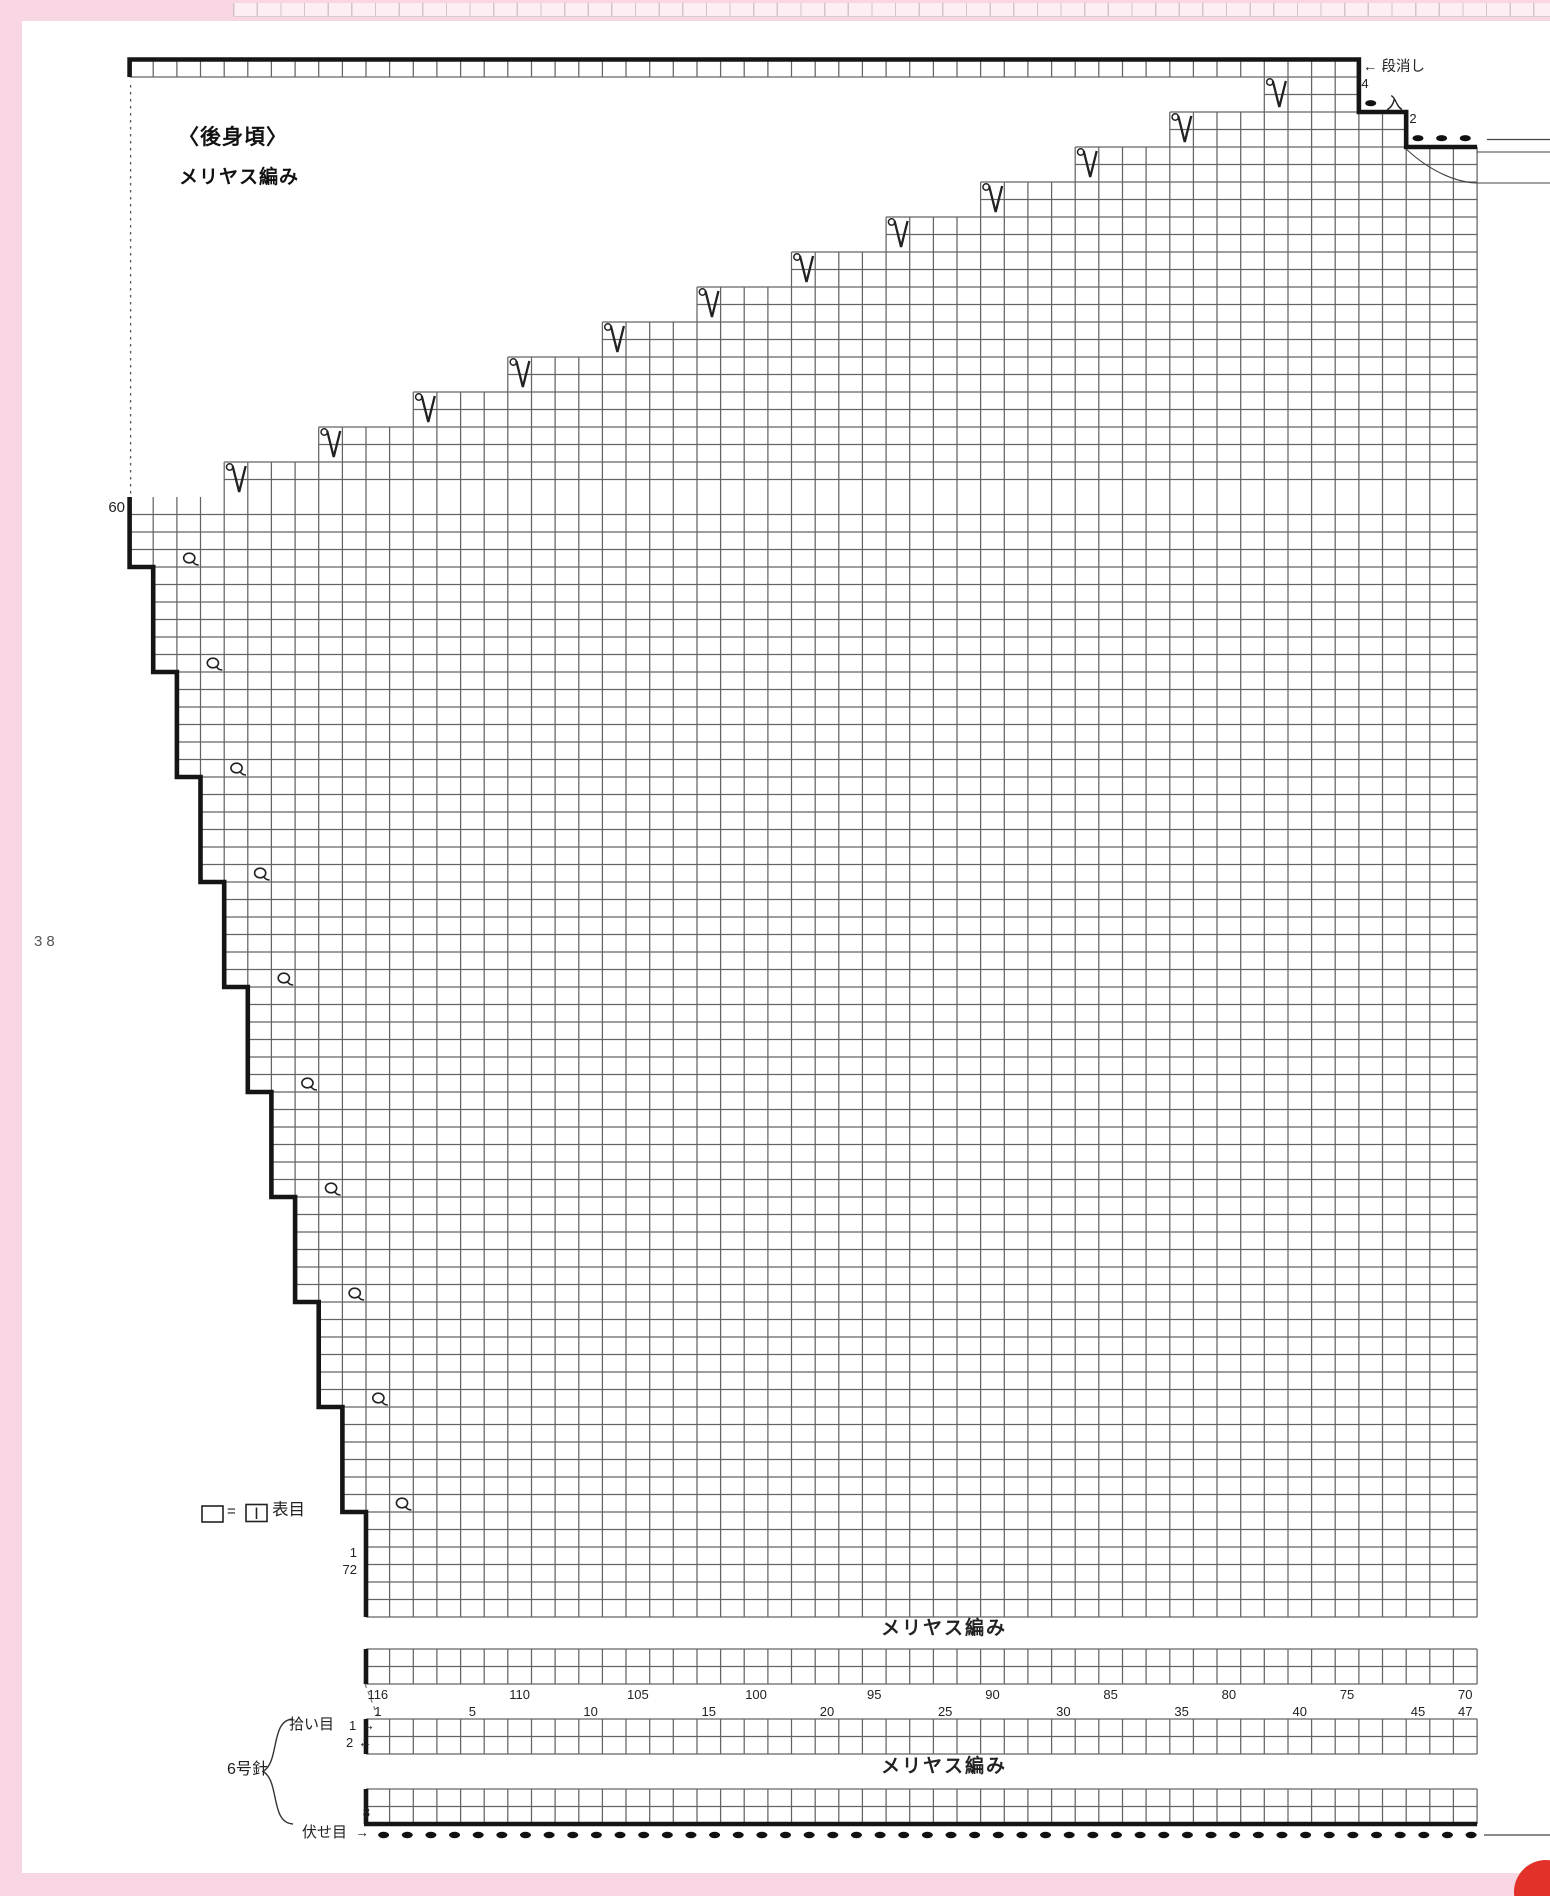  What do you see at coordinates (11, 947) in the screenshot?
I see `page-border-left` at bounding box center [11, 947].